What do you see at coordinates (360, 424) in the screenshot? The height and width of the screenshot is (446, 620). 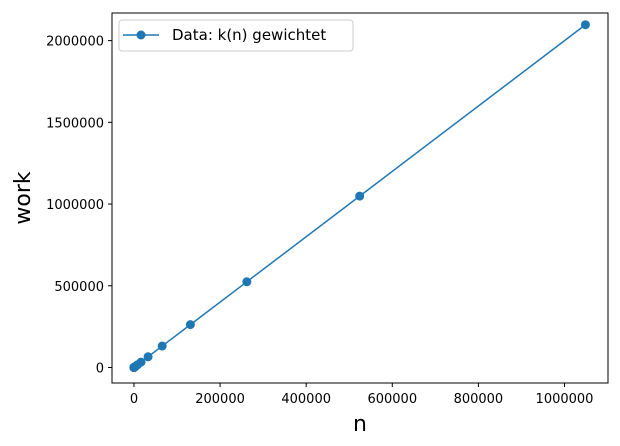 I see `x-axis-title: n` at bounding box center [360, 424].